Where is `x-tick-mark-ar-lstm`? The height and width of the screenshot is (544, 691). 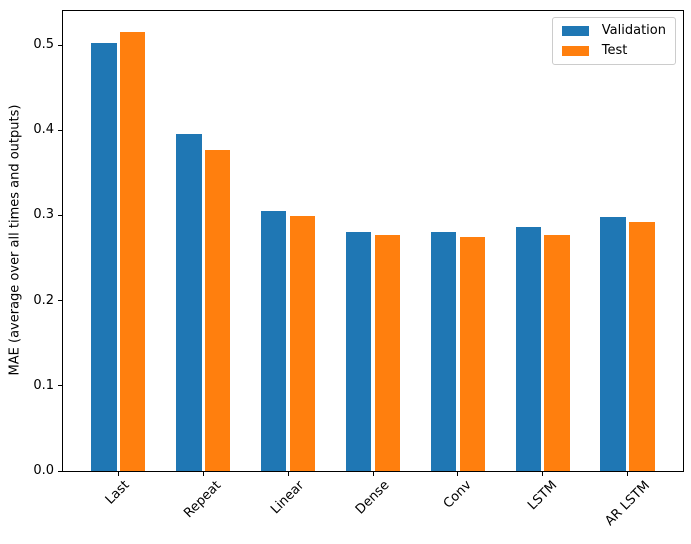 x-tick-mark-ar-lstm is located at coordinates (628, 474).